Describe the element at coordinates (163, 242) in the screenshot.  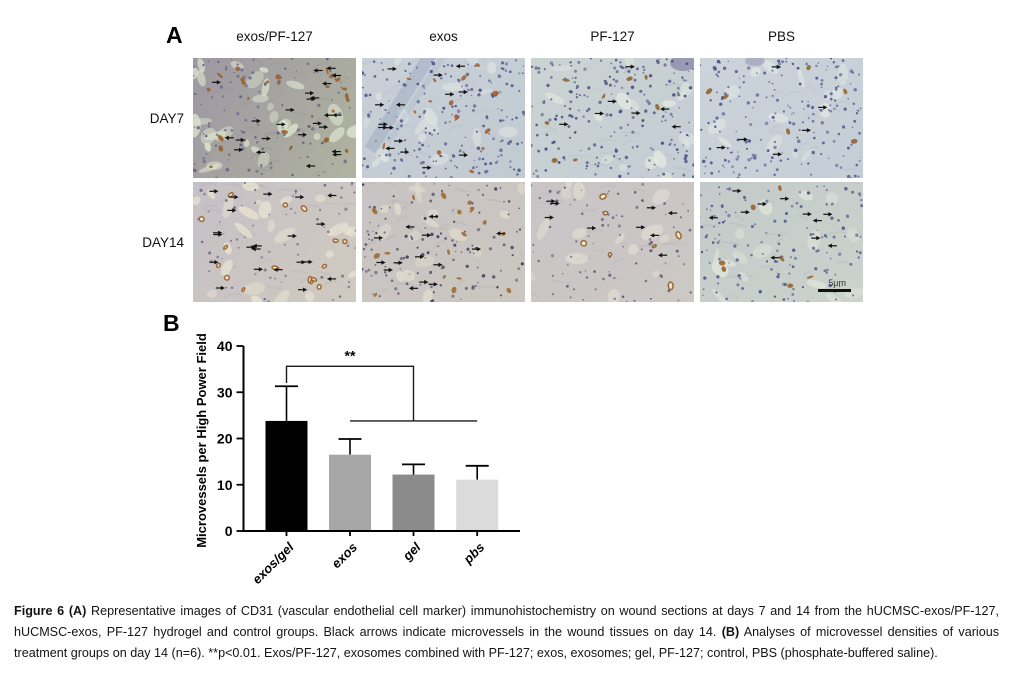
I see `row-label-day14: DAY14` at that location.